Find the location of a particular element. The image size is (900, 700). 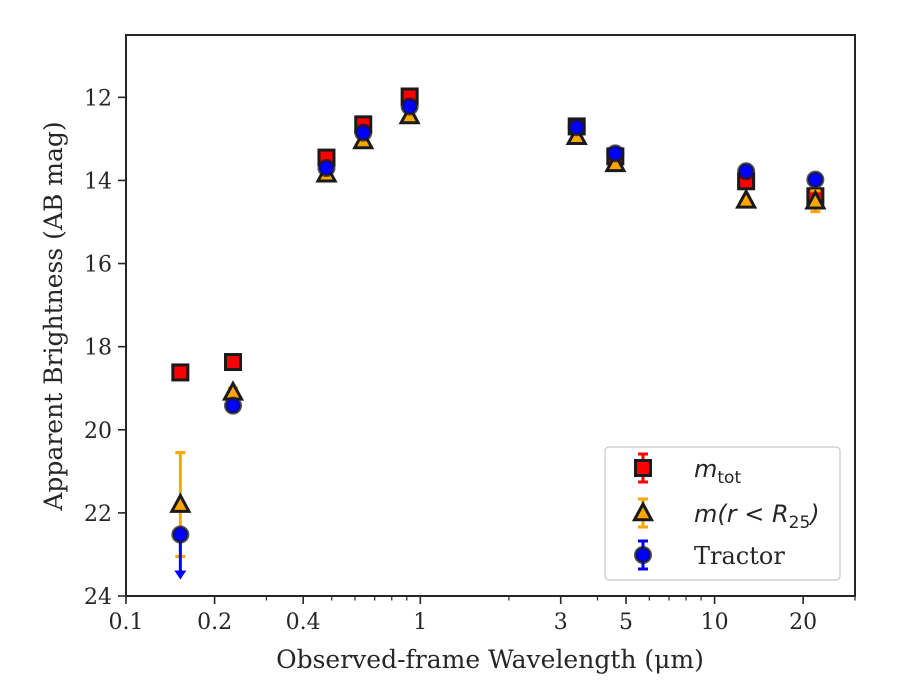

y-axis-label: Apparent Brightness (AB mag) is located at coordinates (53, 316).